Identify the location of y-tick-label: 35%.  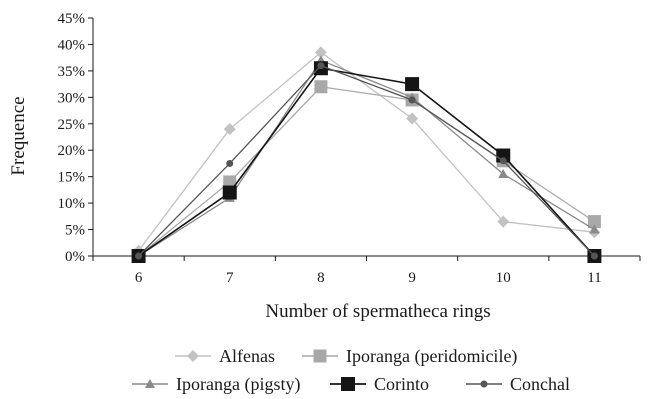
(72, 72).